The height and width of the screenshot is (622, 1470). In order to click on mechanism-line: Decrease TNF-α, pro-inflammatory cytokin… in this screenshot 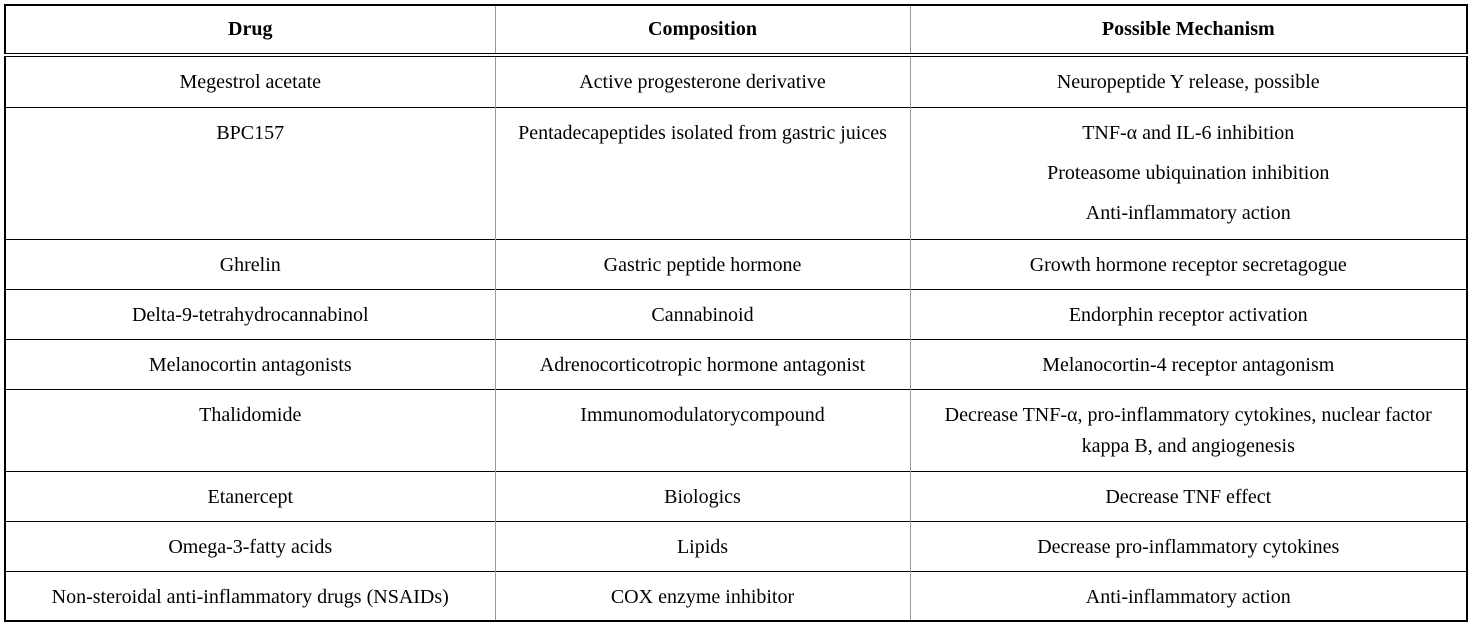, I will do `click(1188, 430)`.